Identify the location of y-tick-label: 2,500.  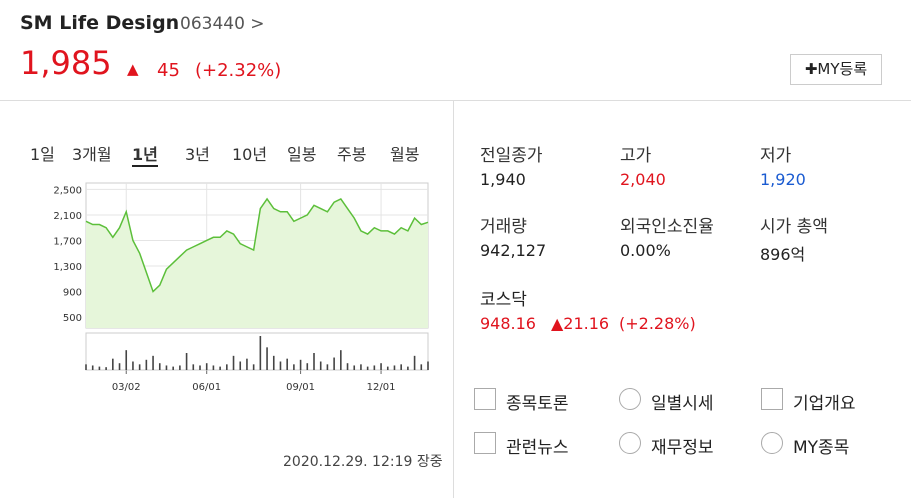
(67, 190).